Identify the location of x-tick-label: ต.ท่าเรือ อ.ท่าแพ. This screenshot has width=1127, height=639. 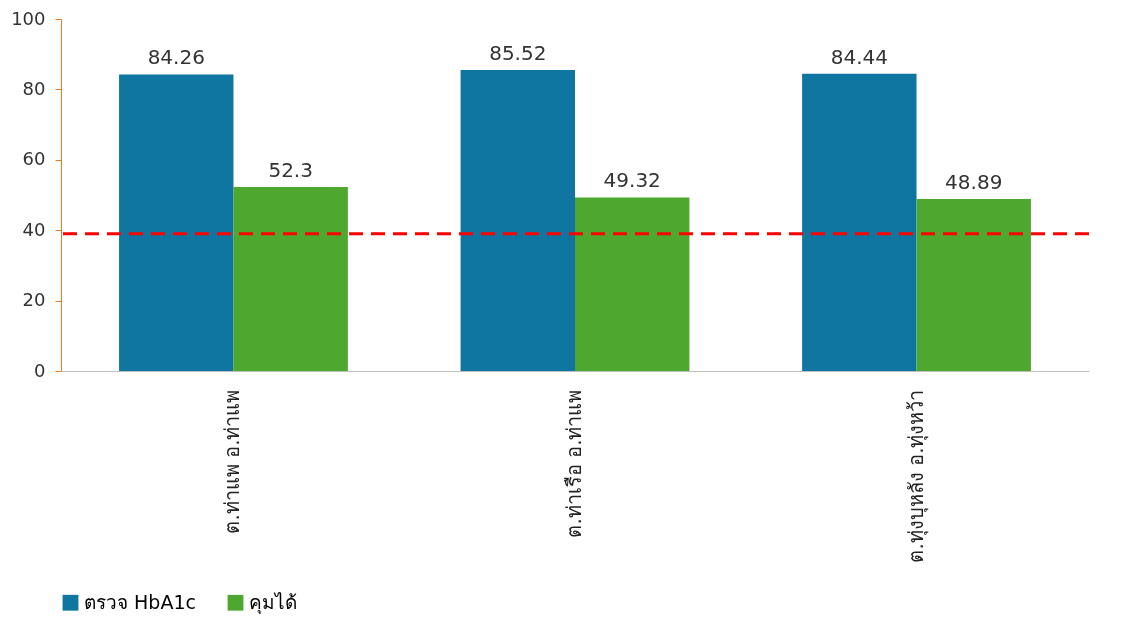
(574, 463).